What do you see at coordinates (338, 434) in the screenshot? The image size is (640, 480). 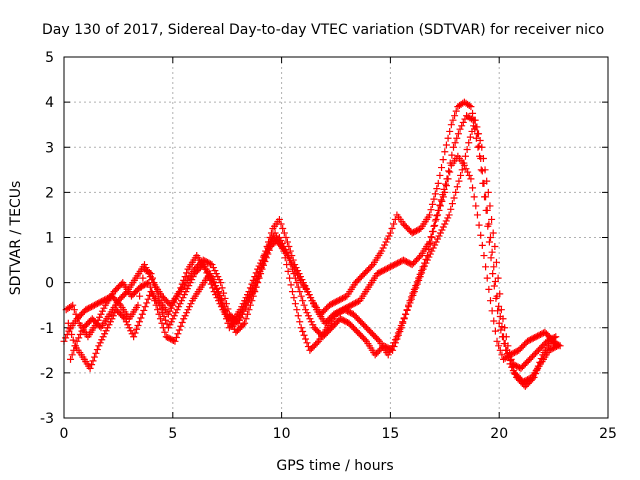 I see `x-tick-labels: 0 5 10 15 20 25` at bounding box center [338, 434].